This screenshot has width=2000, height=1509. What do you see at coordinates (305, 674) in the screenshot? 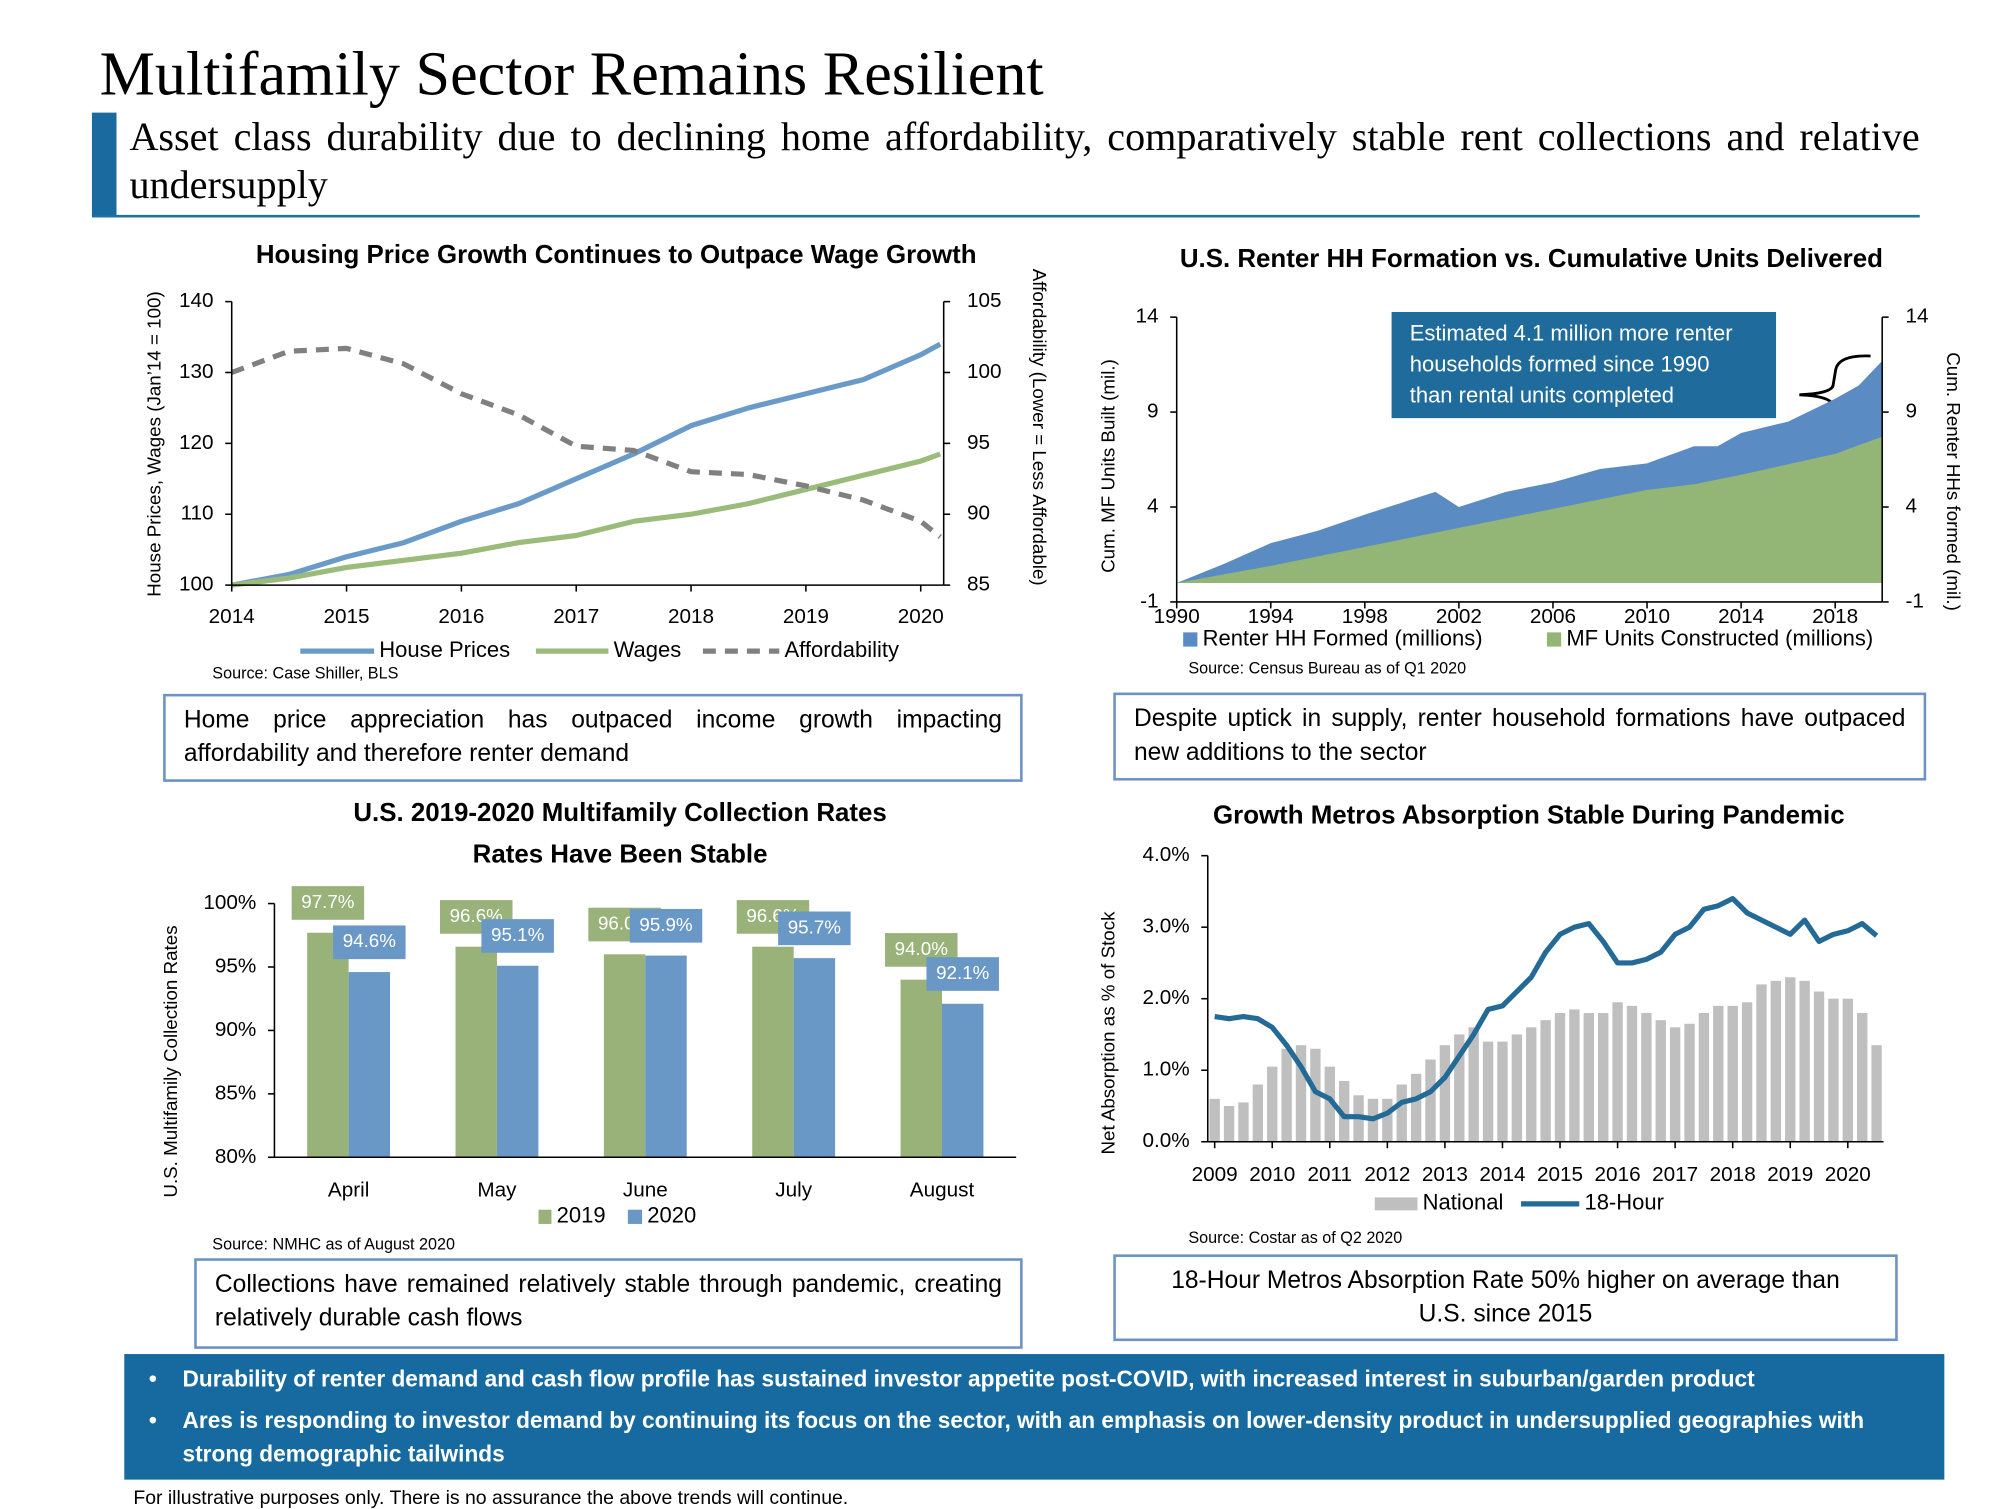
I see `source: Source: Case Shiller, BLS` at bounding box center [305, 674].